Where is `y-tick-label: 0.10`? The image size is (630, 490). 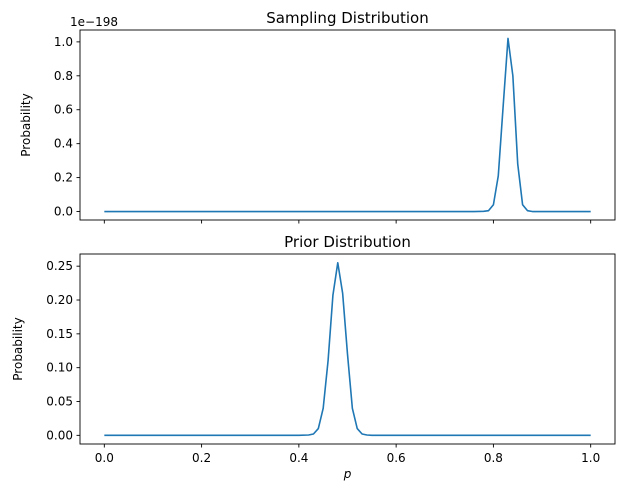 y-tick-label: 0.10 is located at coordinates (59, 368).